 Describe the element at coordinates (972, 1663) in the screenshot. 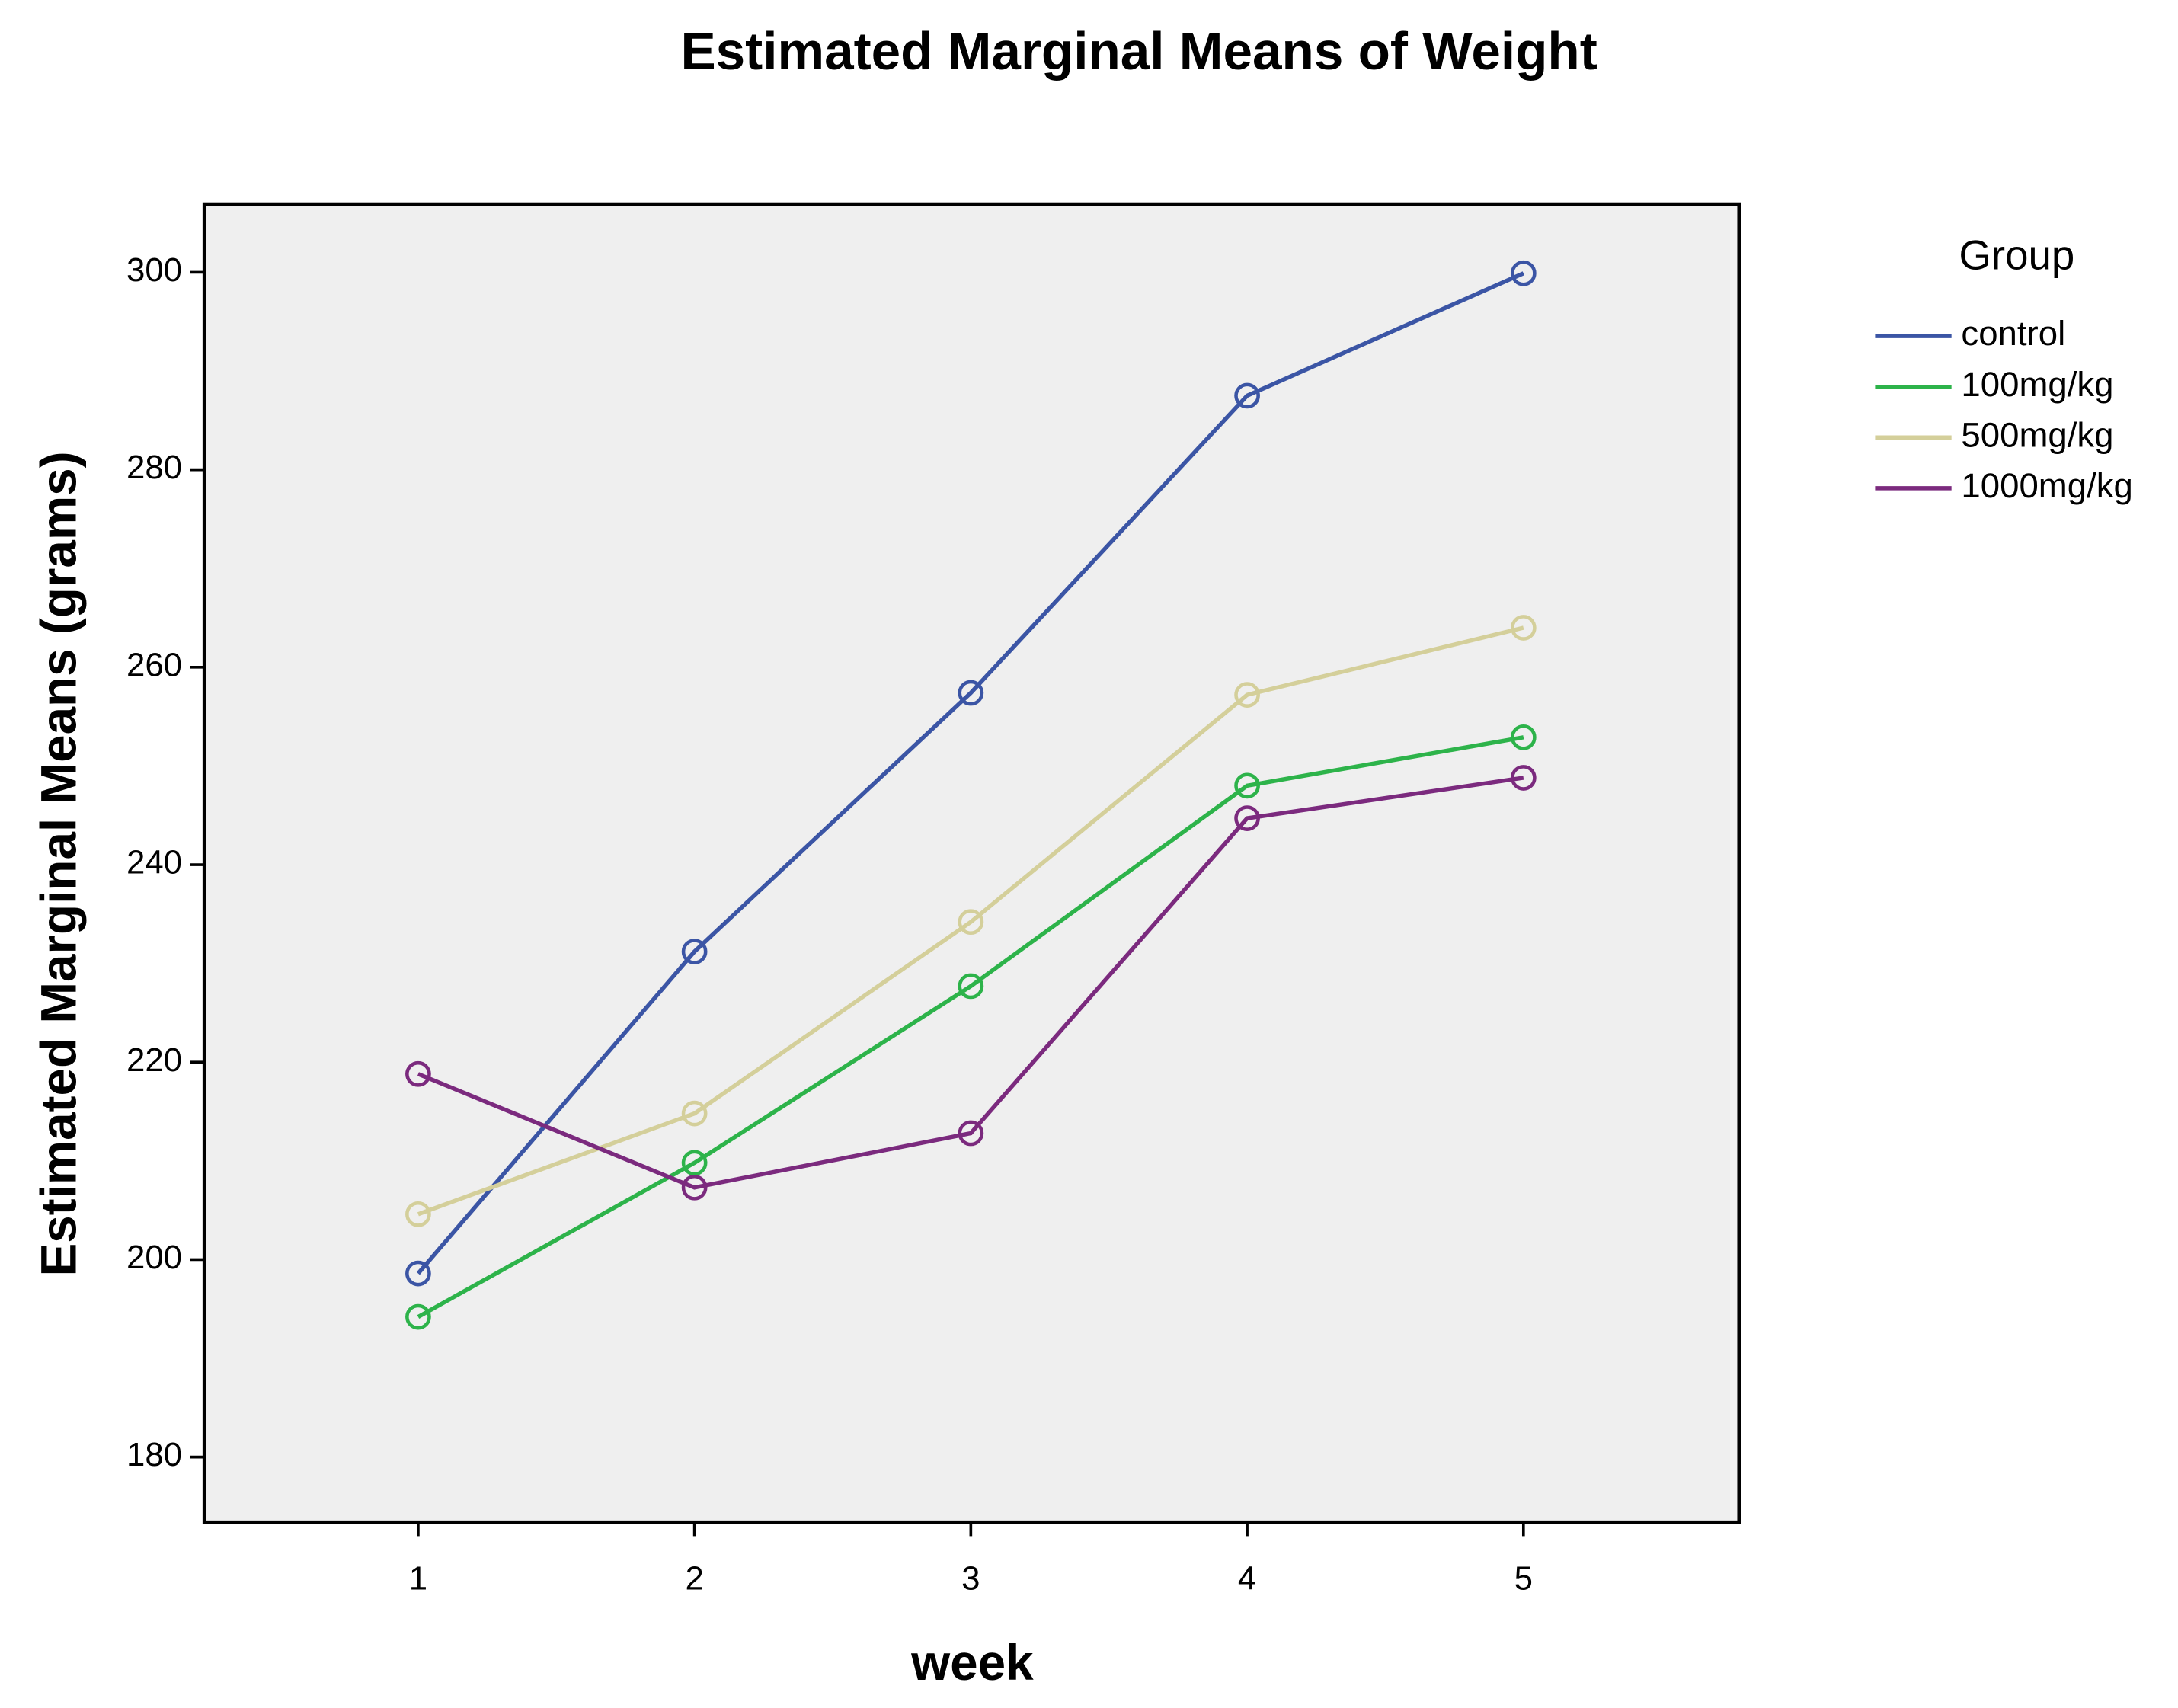

I see `x-axis-label: week` at that location.